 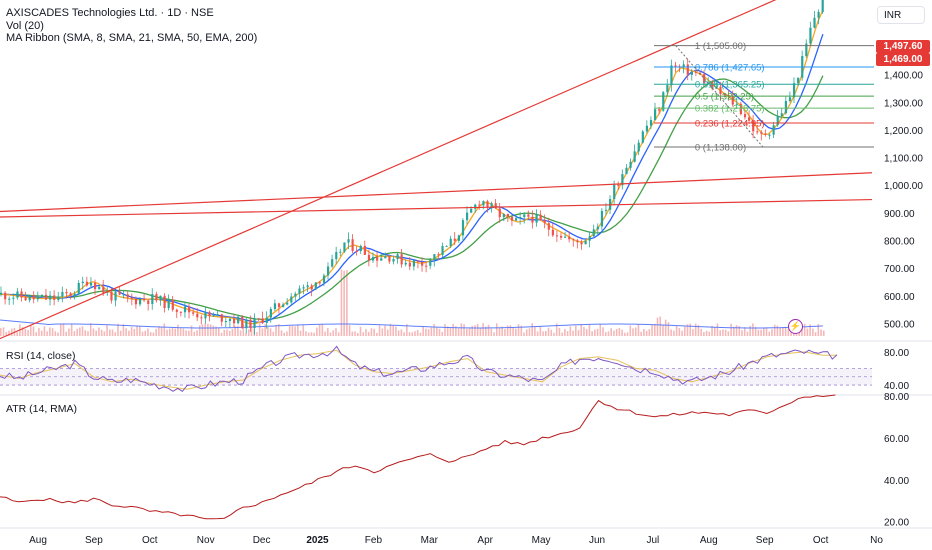 I want to click on time-tick-label: Dec, so click(x=262, y=540).